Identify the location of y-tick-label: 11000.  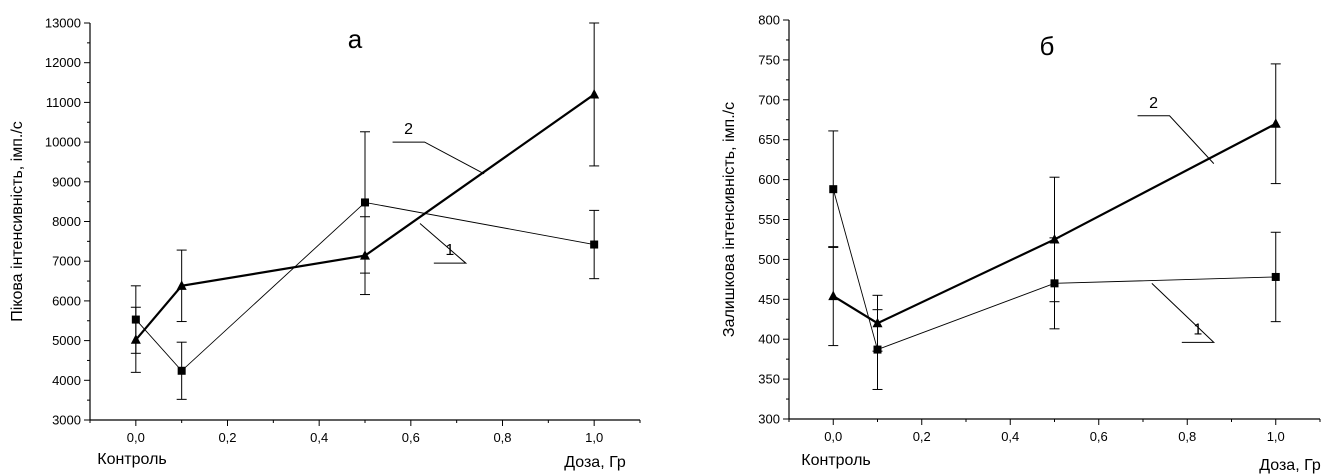
(63, 102).